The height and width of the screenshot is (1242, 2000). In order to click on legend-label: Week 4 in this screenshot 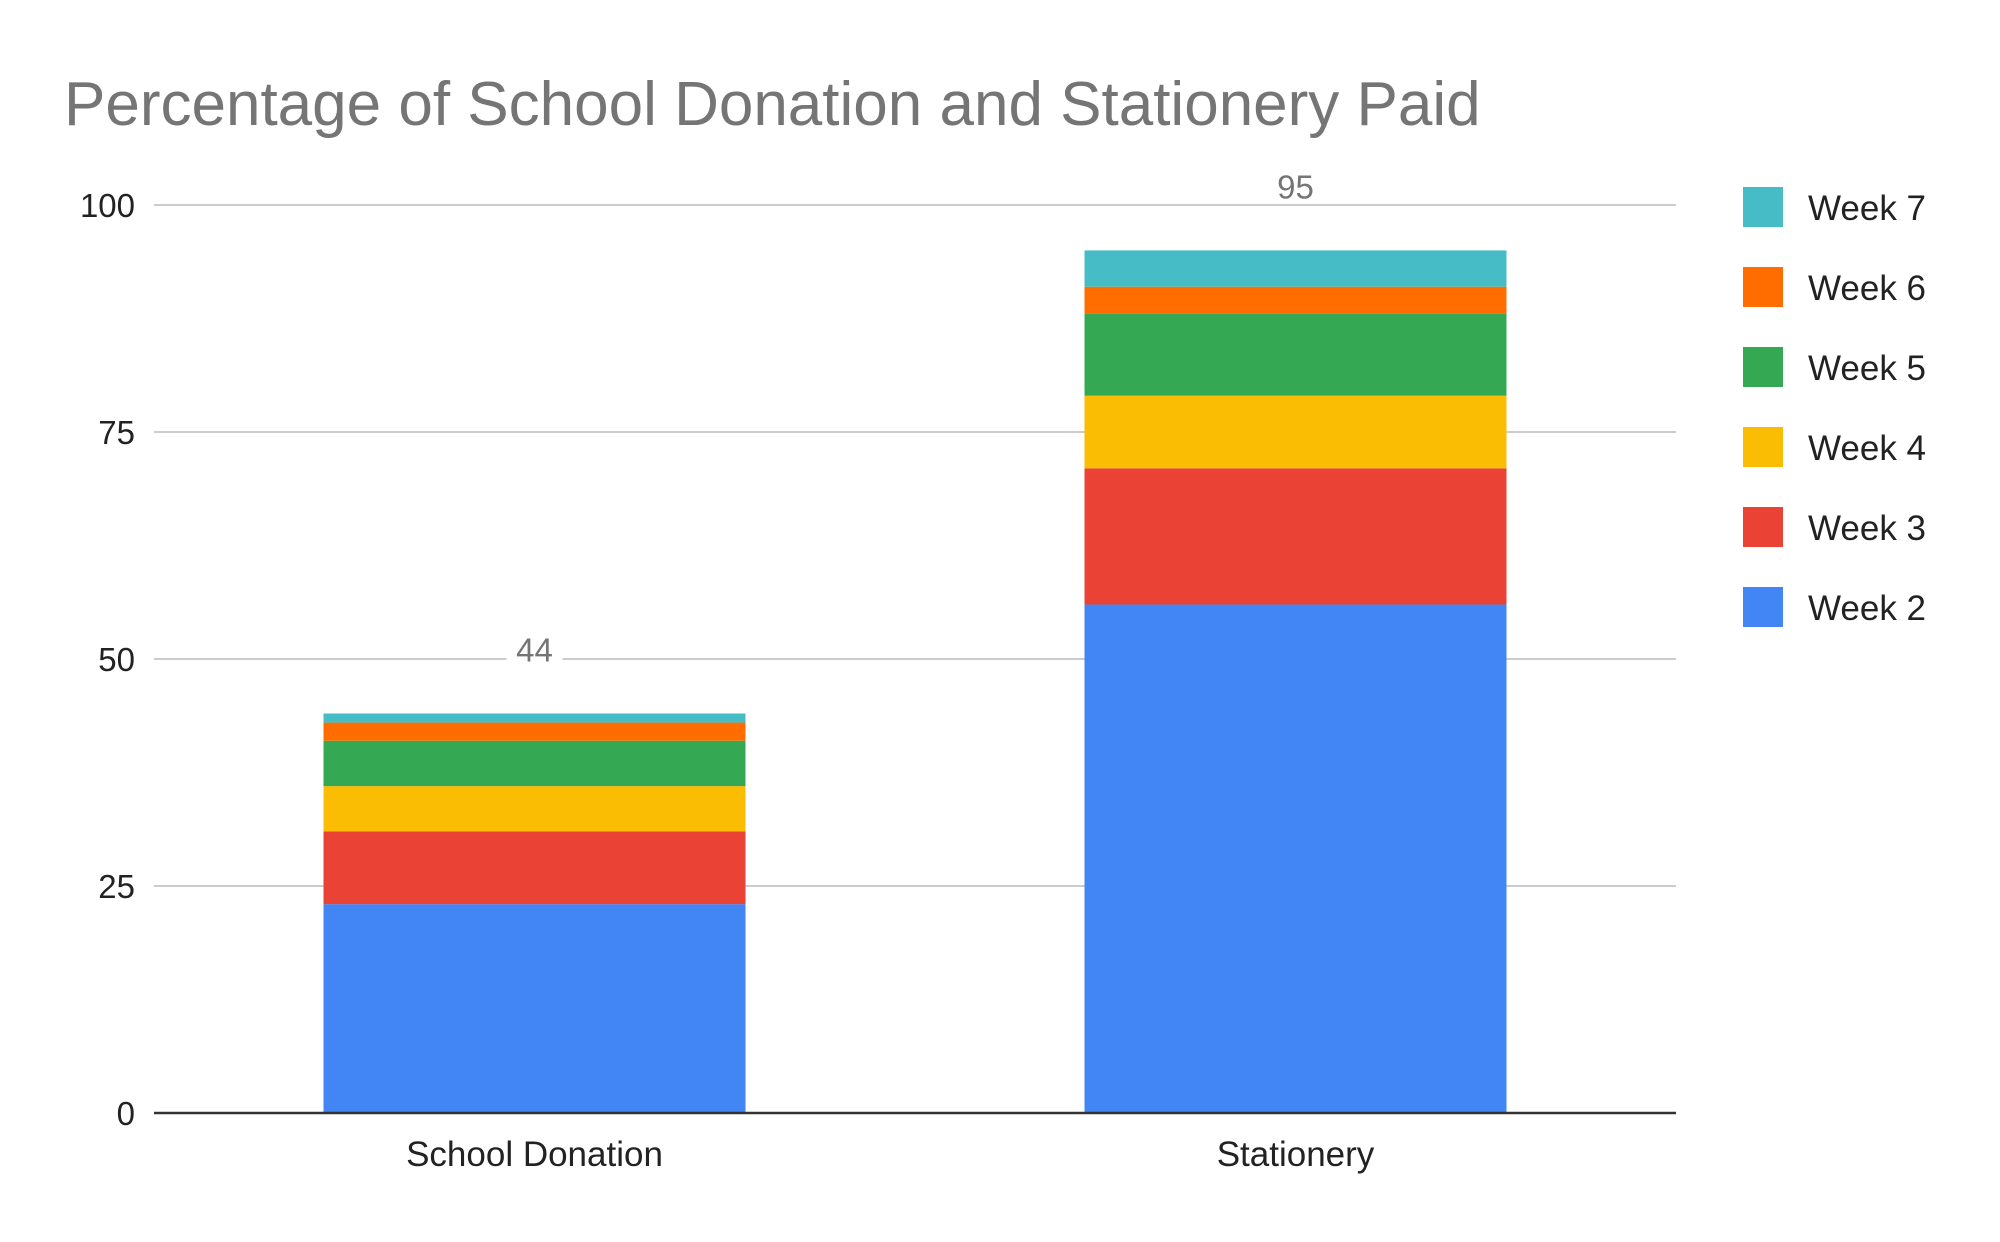, I will do `click(1867, 448)`.